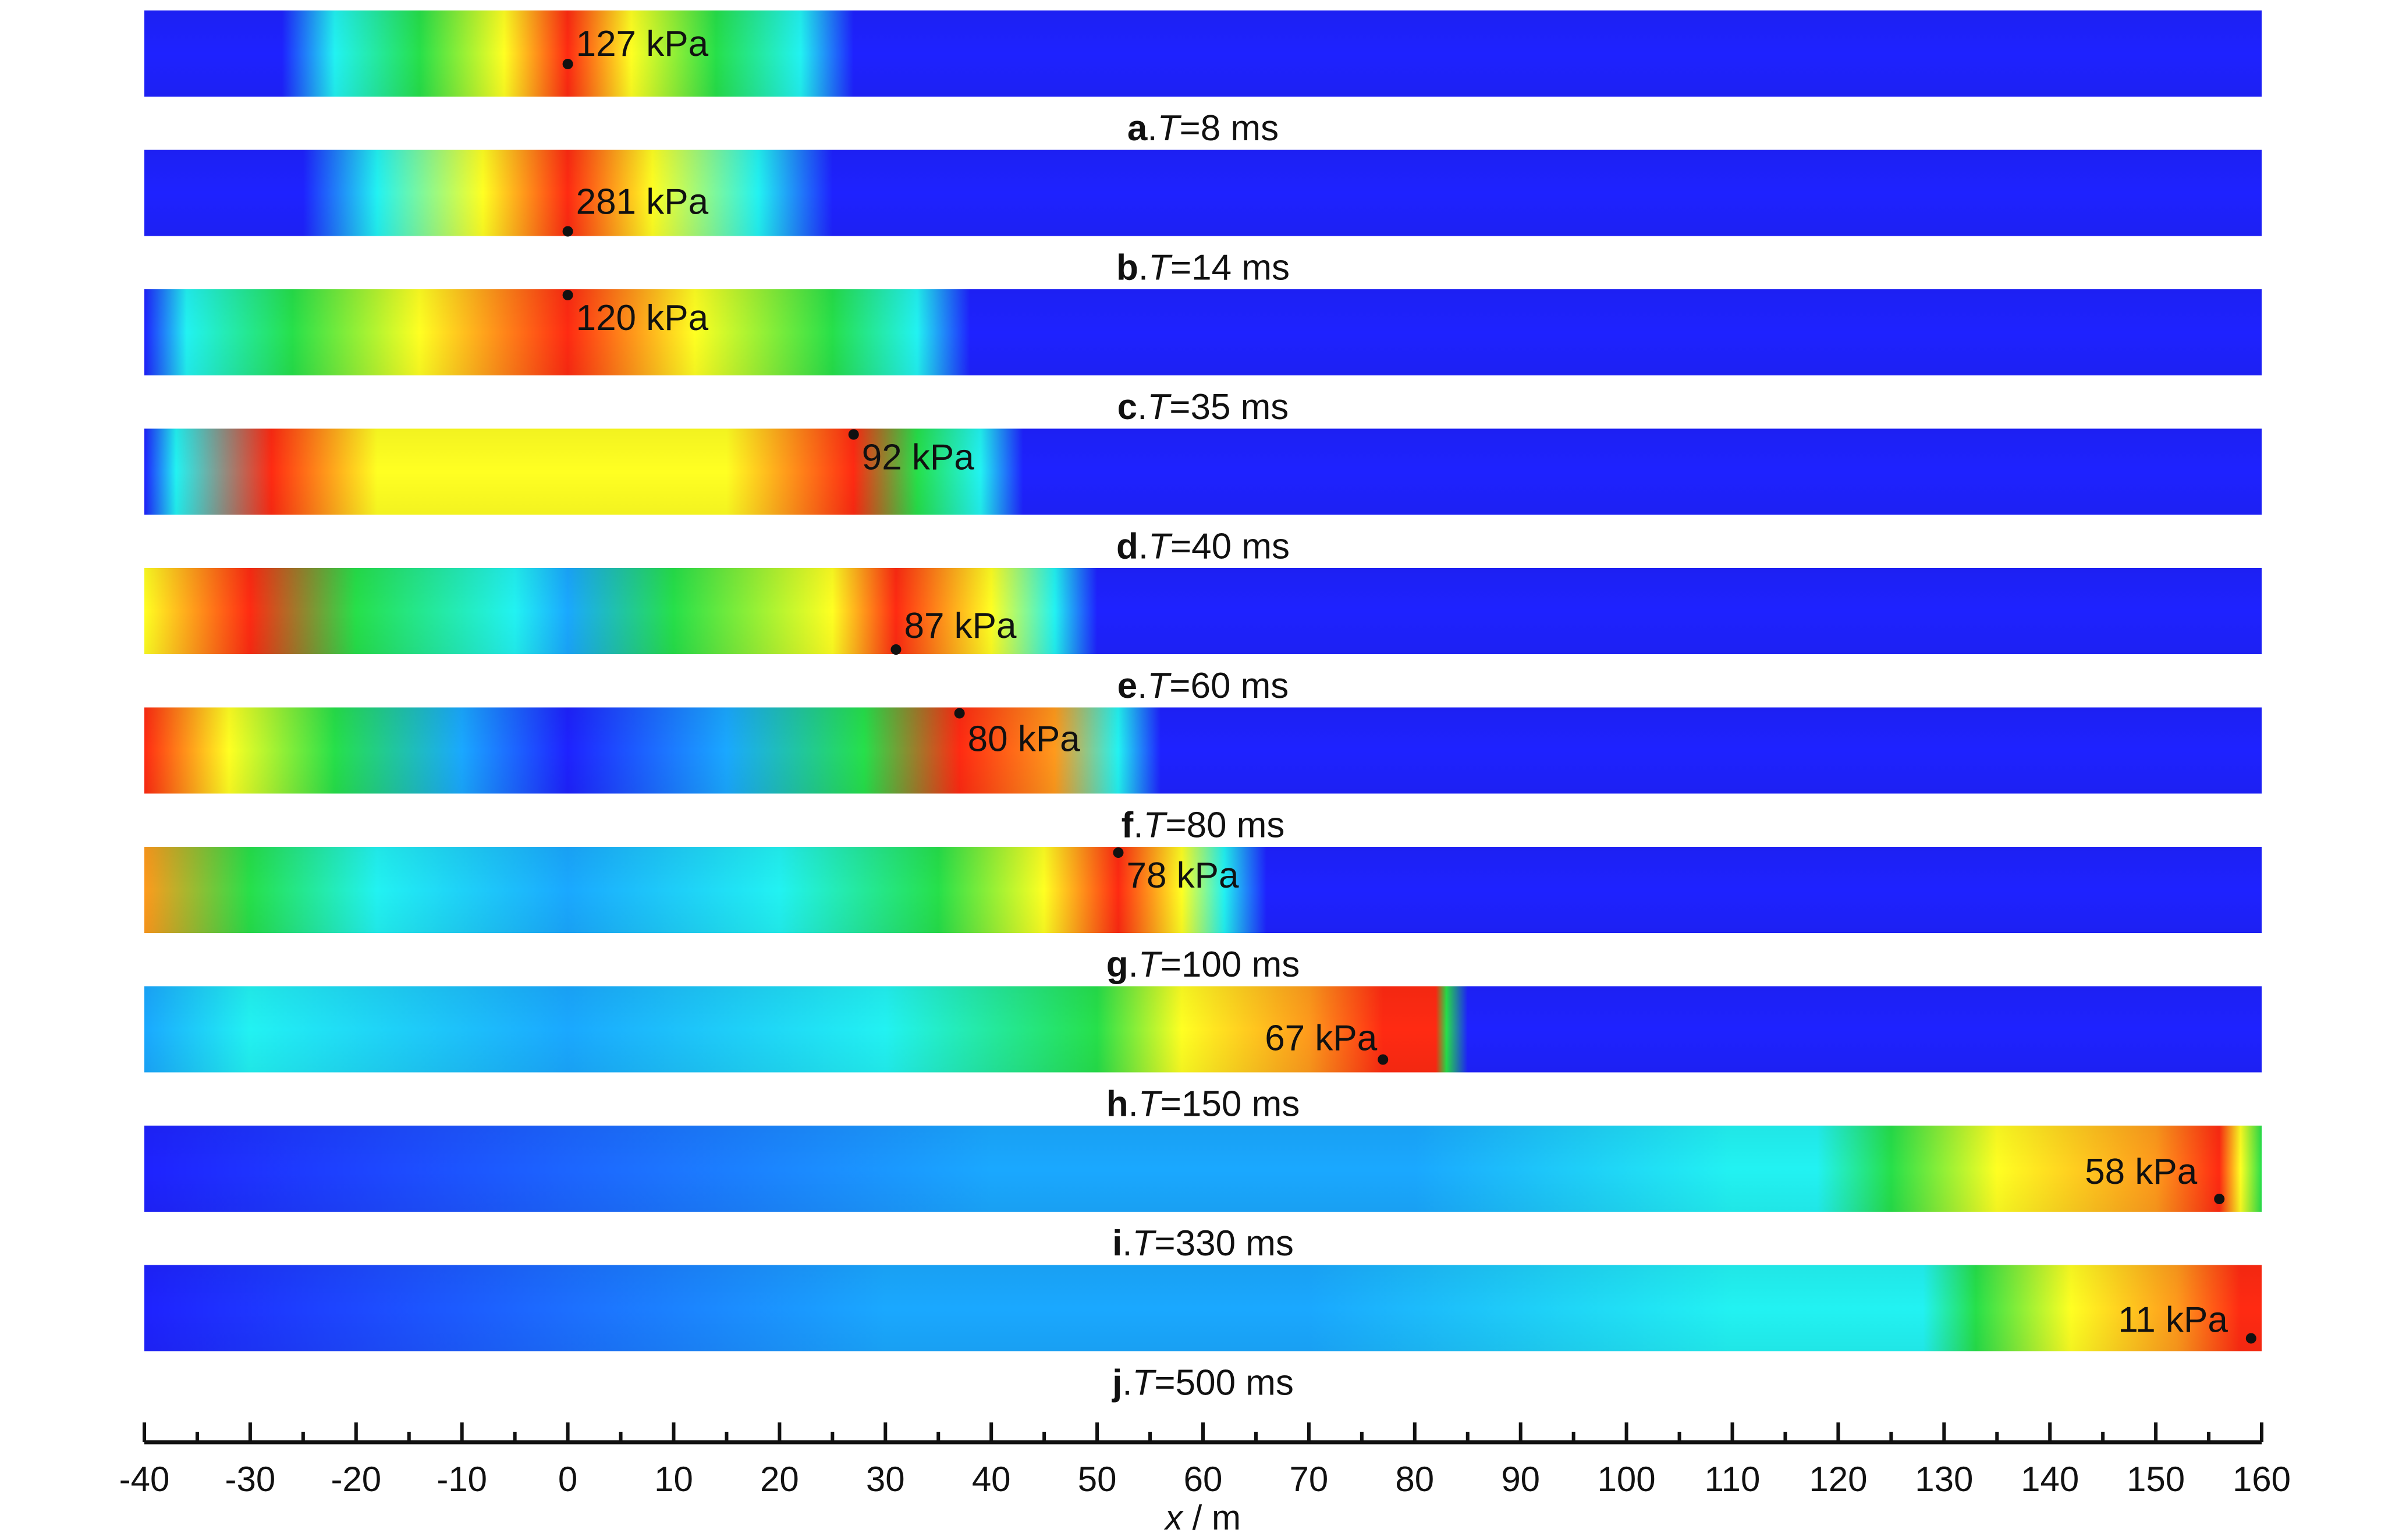 Image resolution: width=2406 pixels, height=1540 pixels. Describe the element at coordinates (960, 713) in the screenshot. I see `peak-marker-f` at that location.